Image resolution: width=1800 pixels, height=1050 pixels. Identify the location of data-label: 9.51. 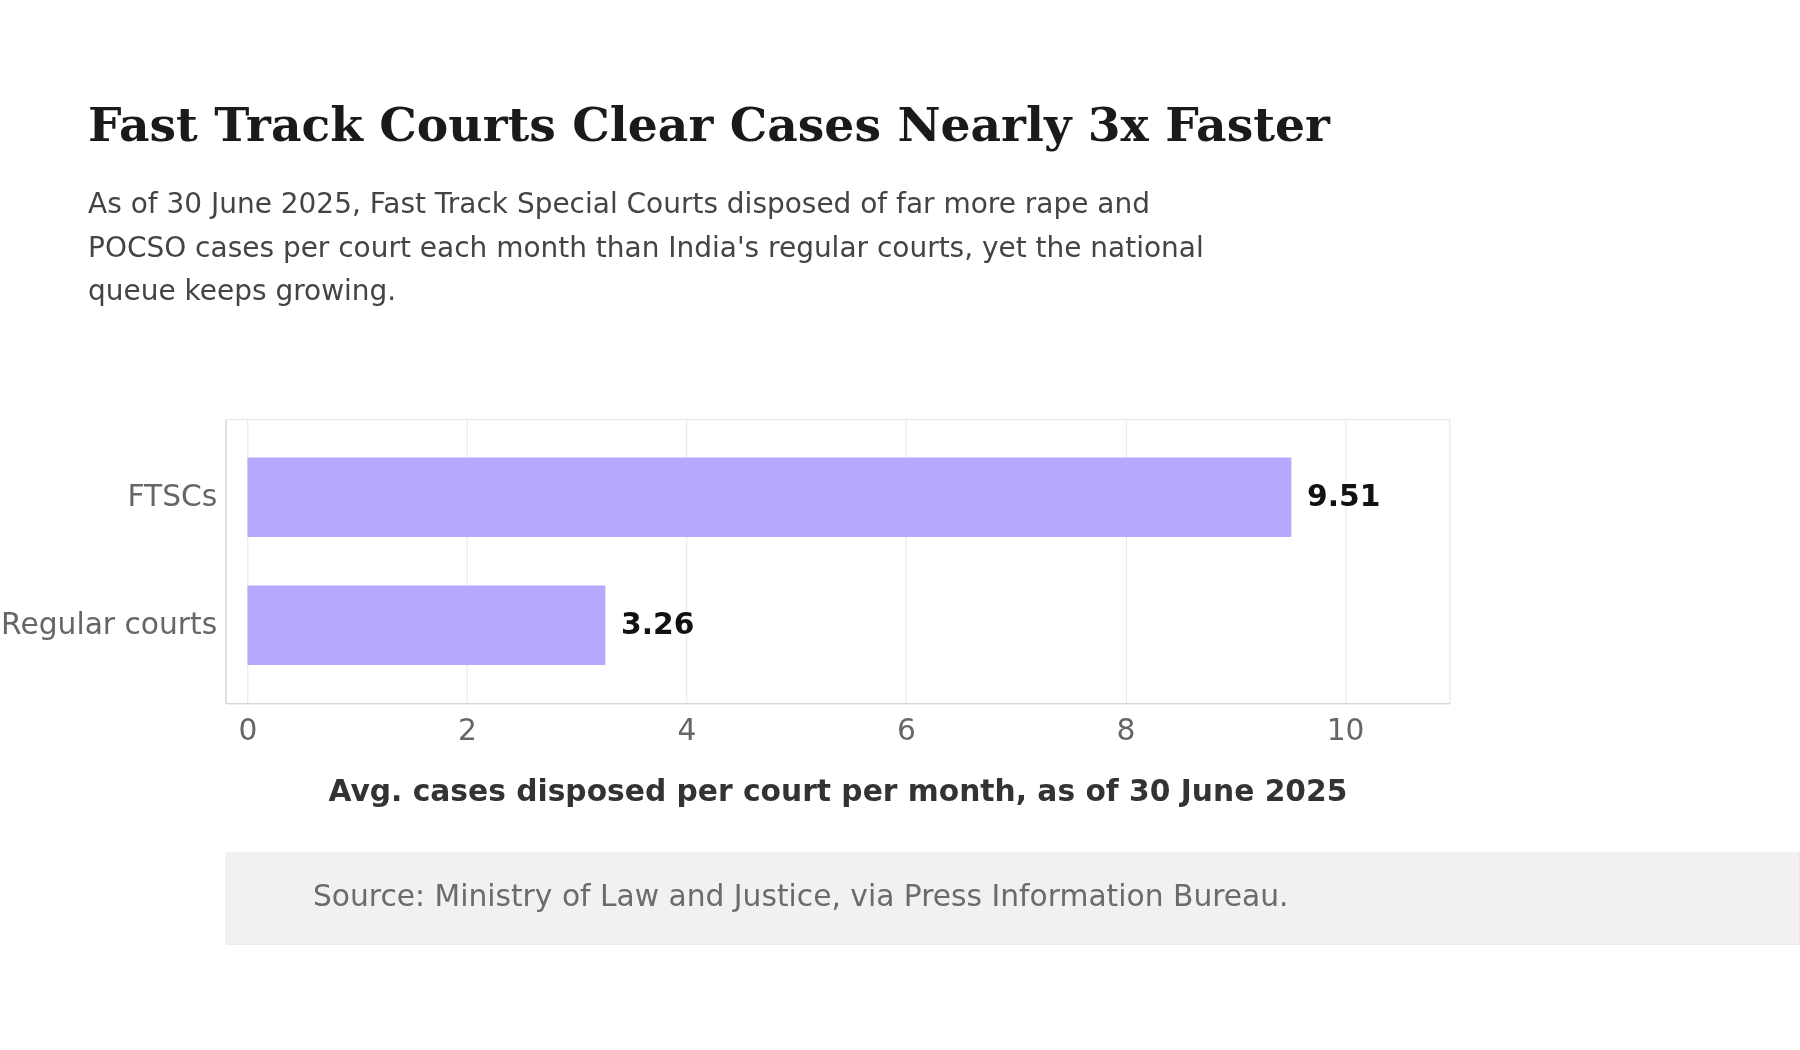
(1344, 496).